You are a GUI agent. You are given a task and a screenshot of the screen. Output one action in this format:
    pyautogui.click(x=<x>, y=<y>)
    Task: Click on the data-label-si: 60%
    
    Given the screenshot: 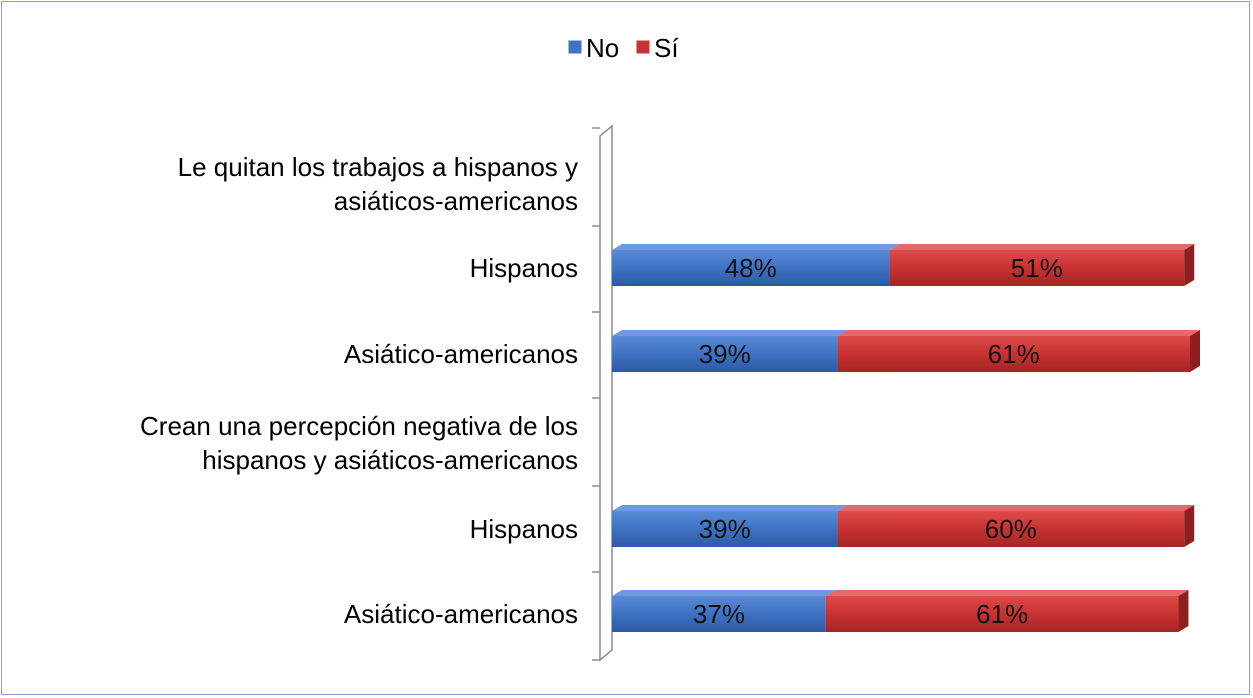 What is the action you would take?
    pyautogui.click(x=1011, y=529)
    